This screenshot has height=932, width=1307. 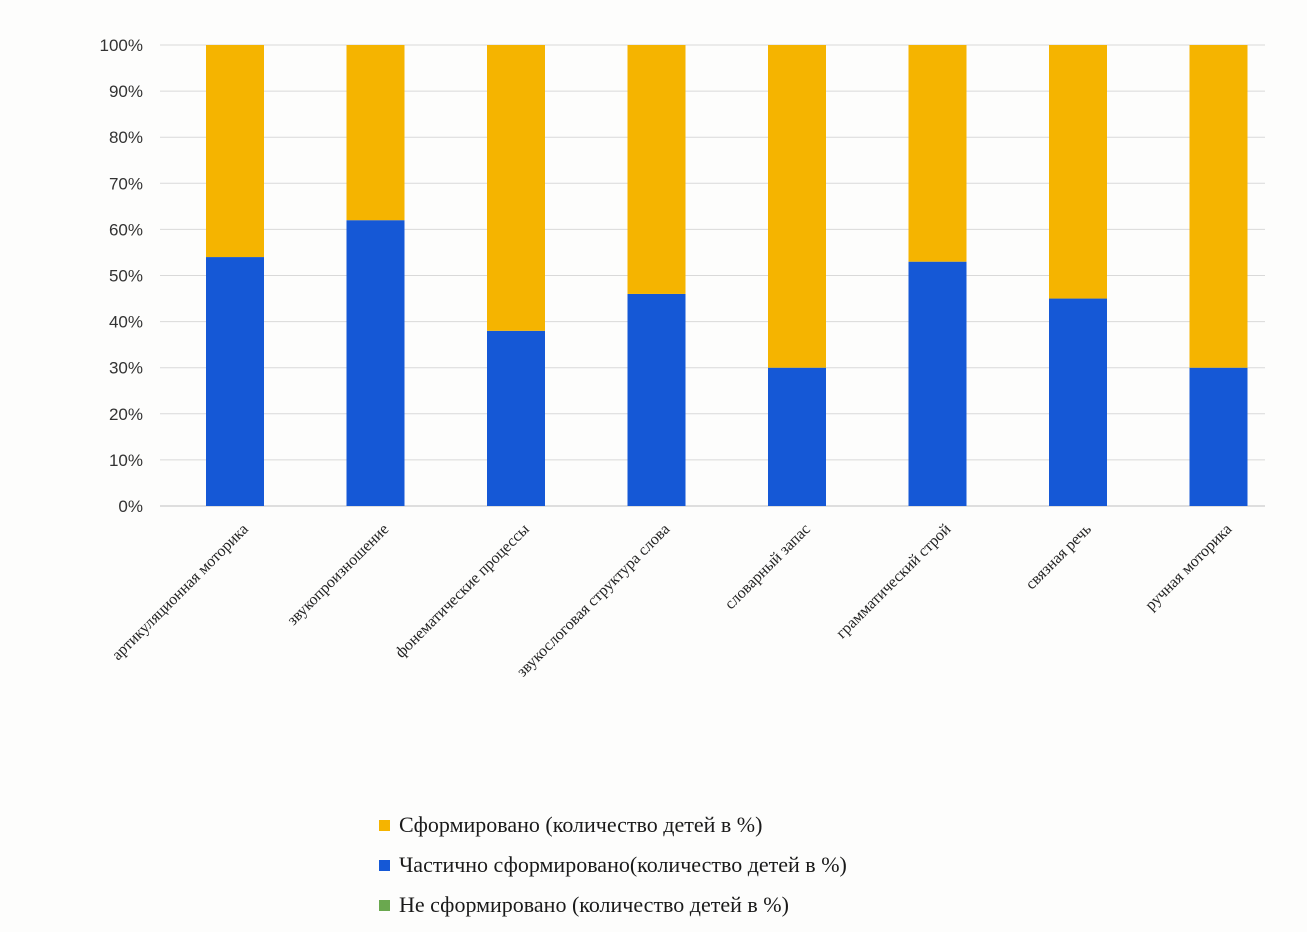 What do you see at coordinates (126, 91) in the screenshot?
I see `y-tick-label: 90%` at bounding box center [126, 91].